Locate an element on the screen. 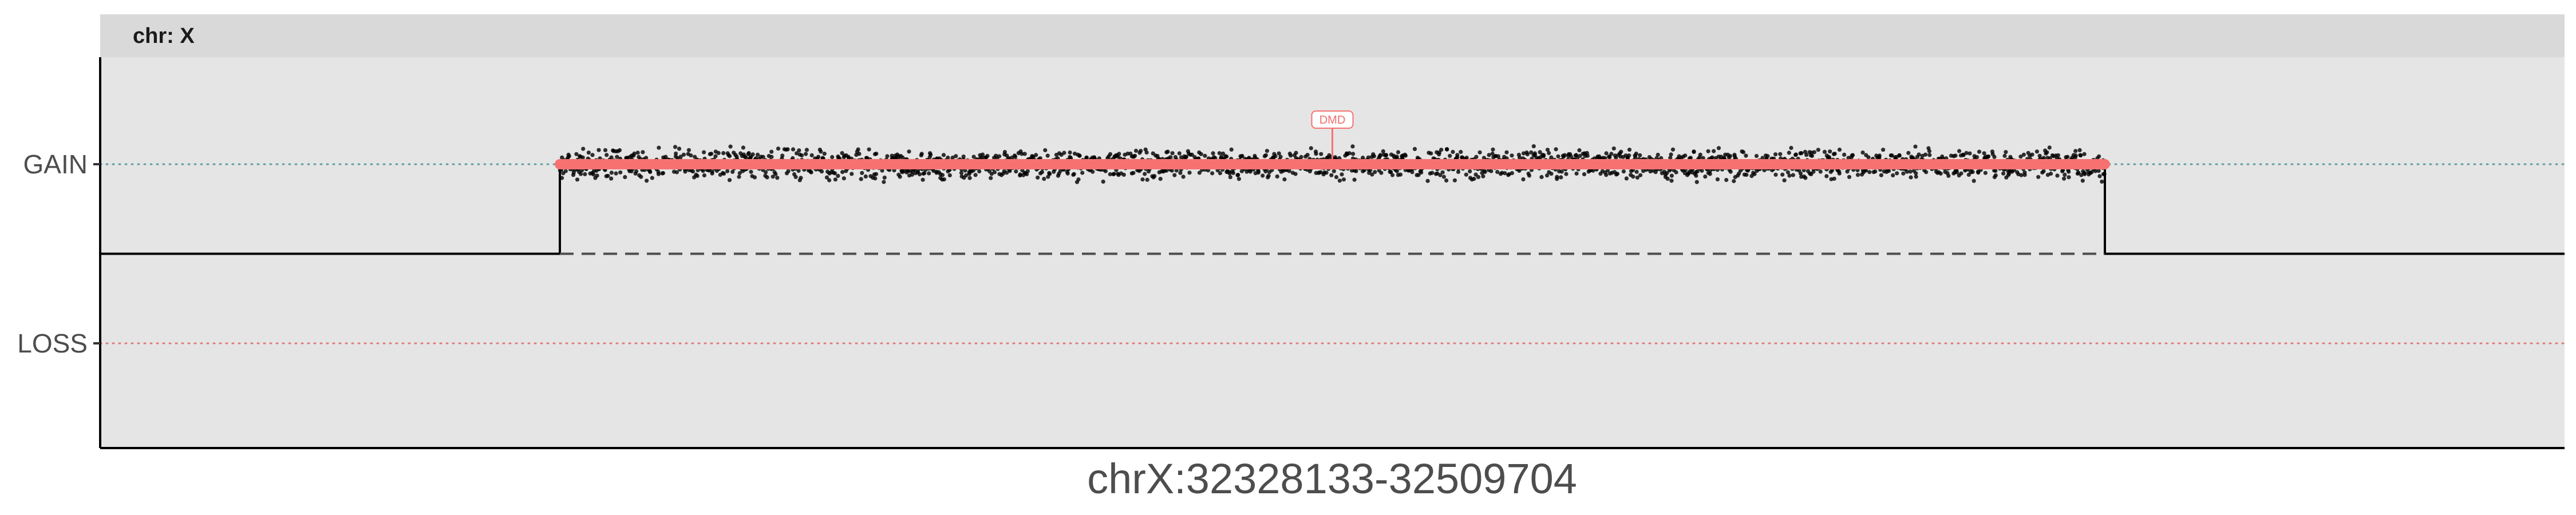  facet-label: chr: X is located at coordinates (164, 36).